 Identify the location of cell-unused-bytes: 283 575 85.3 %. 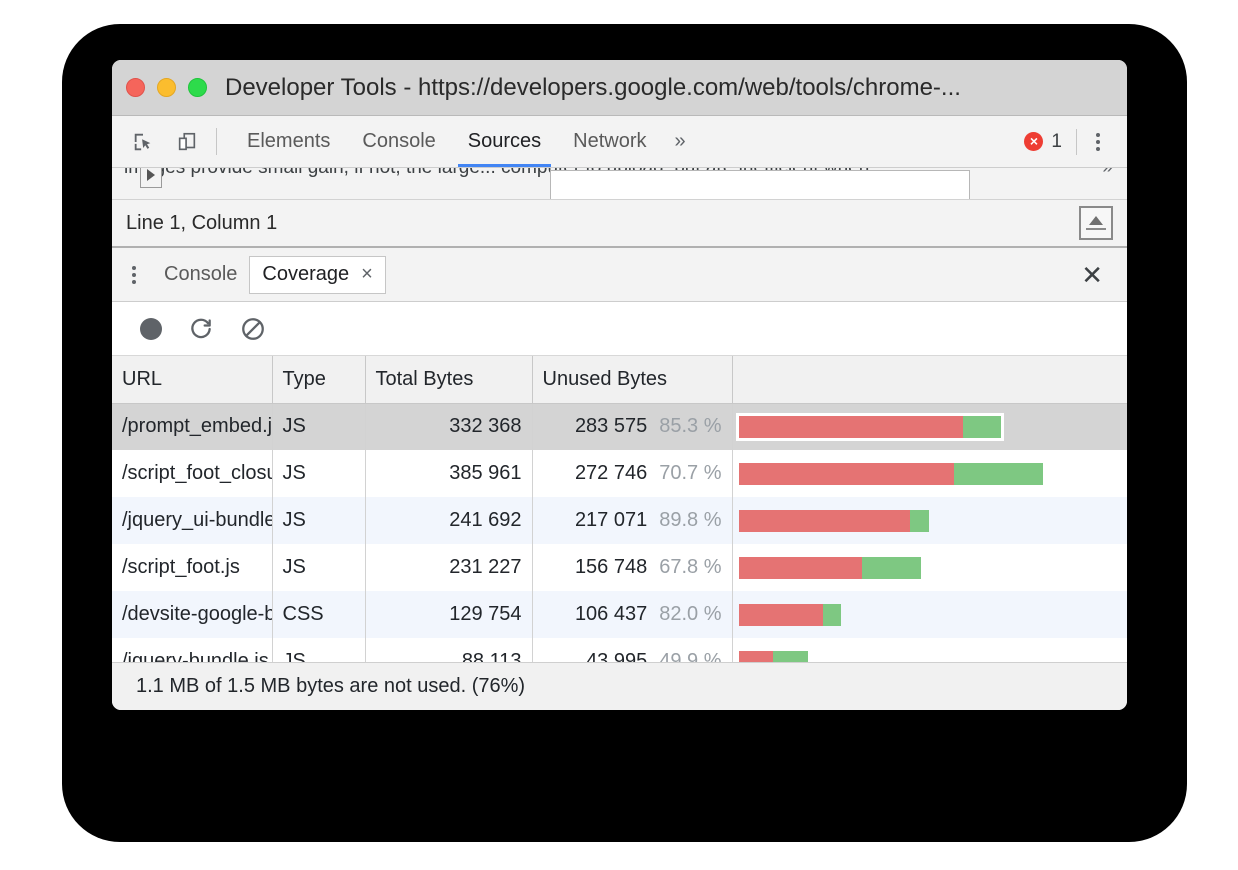
(632, 426).